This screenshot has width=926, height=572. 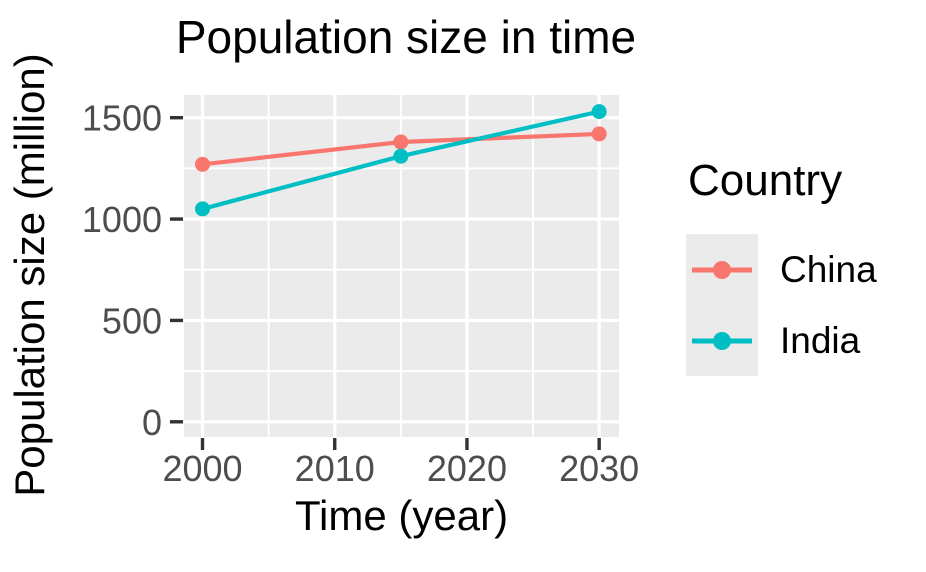 What do you see at coordinates (599, 112) in the screenshot?
I see `data-point-india-2030` at bounding box center [599, 112].